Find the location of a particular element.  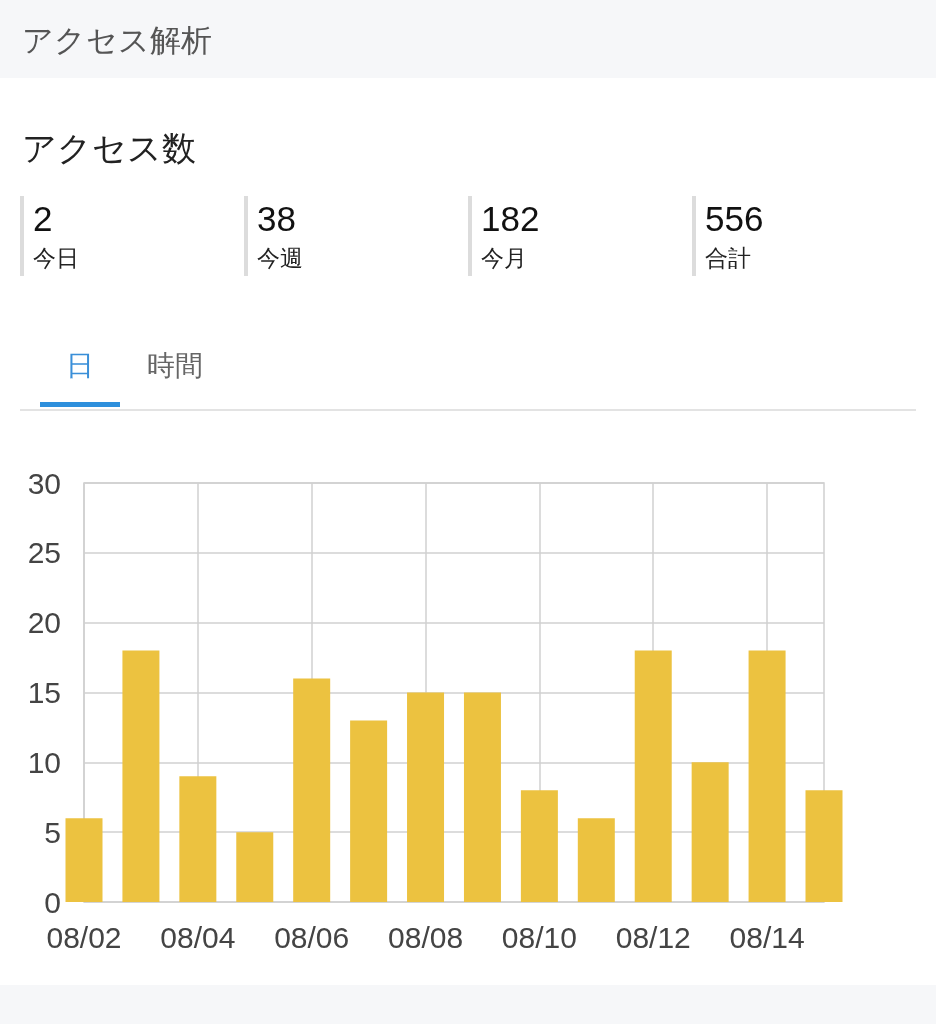

text: 556 is located at coordinates (734, 219).